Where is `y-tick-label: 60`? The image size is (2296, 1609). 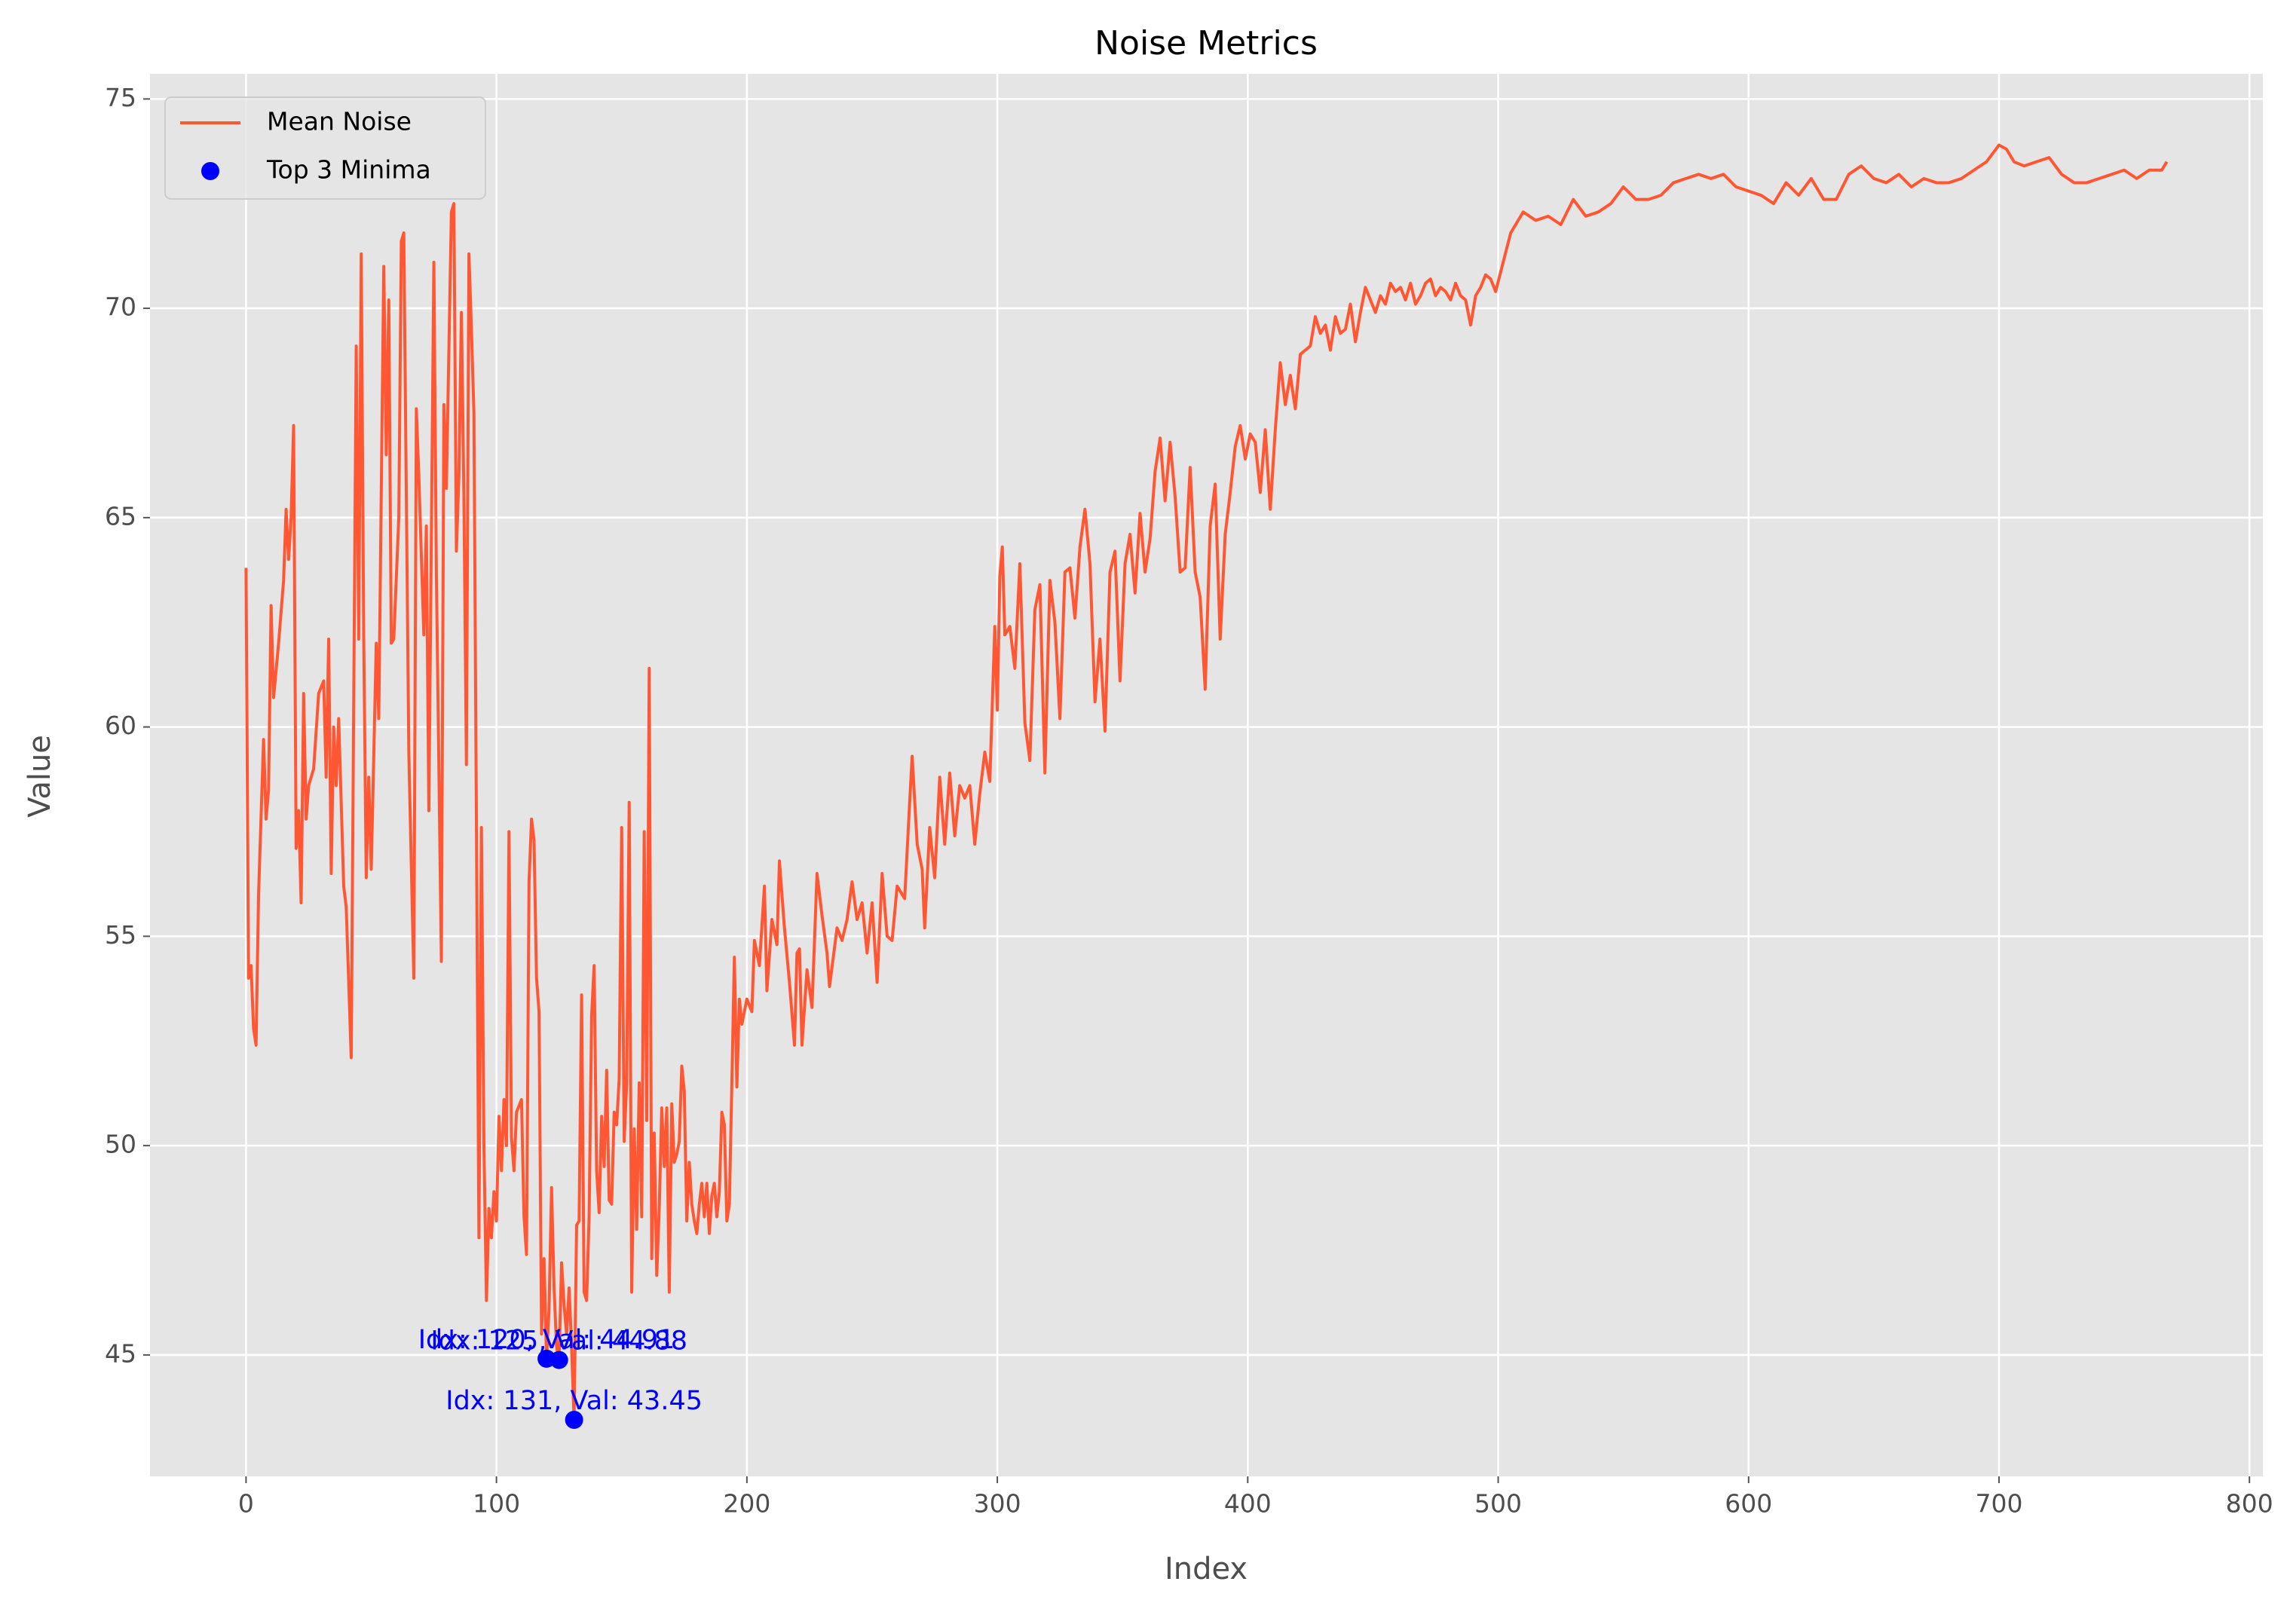
y-tick-label: 60 is located at coordinates (120, 725).